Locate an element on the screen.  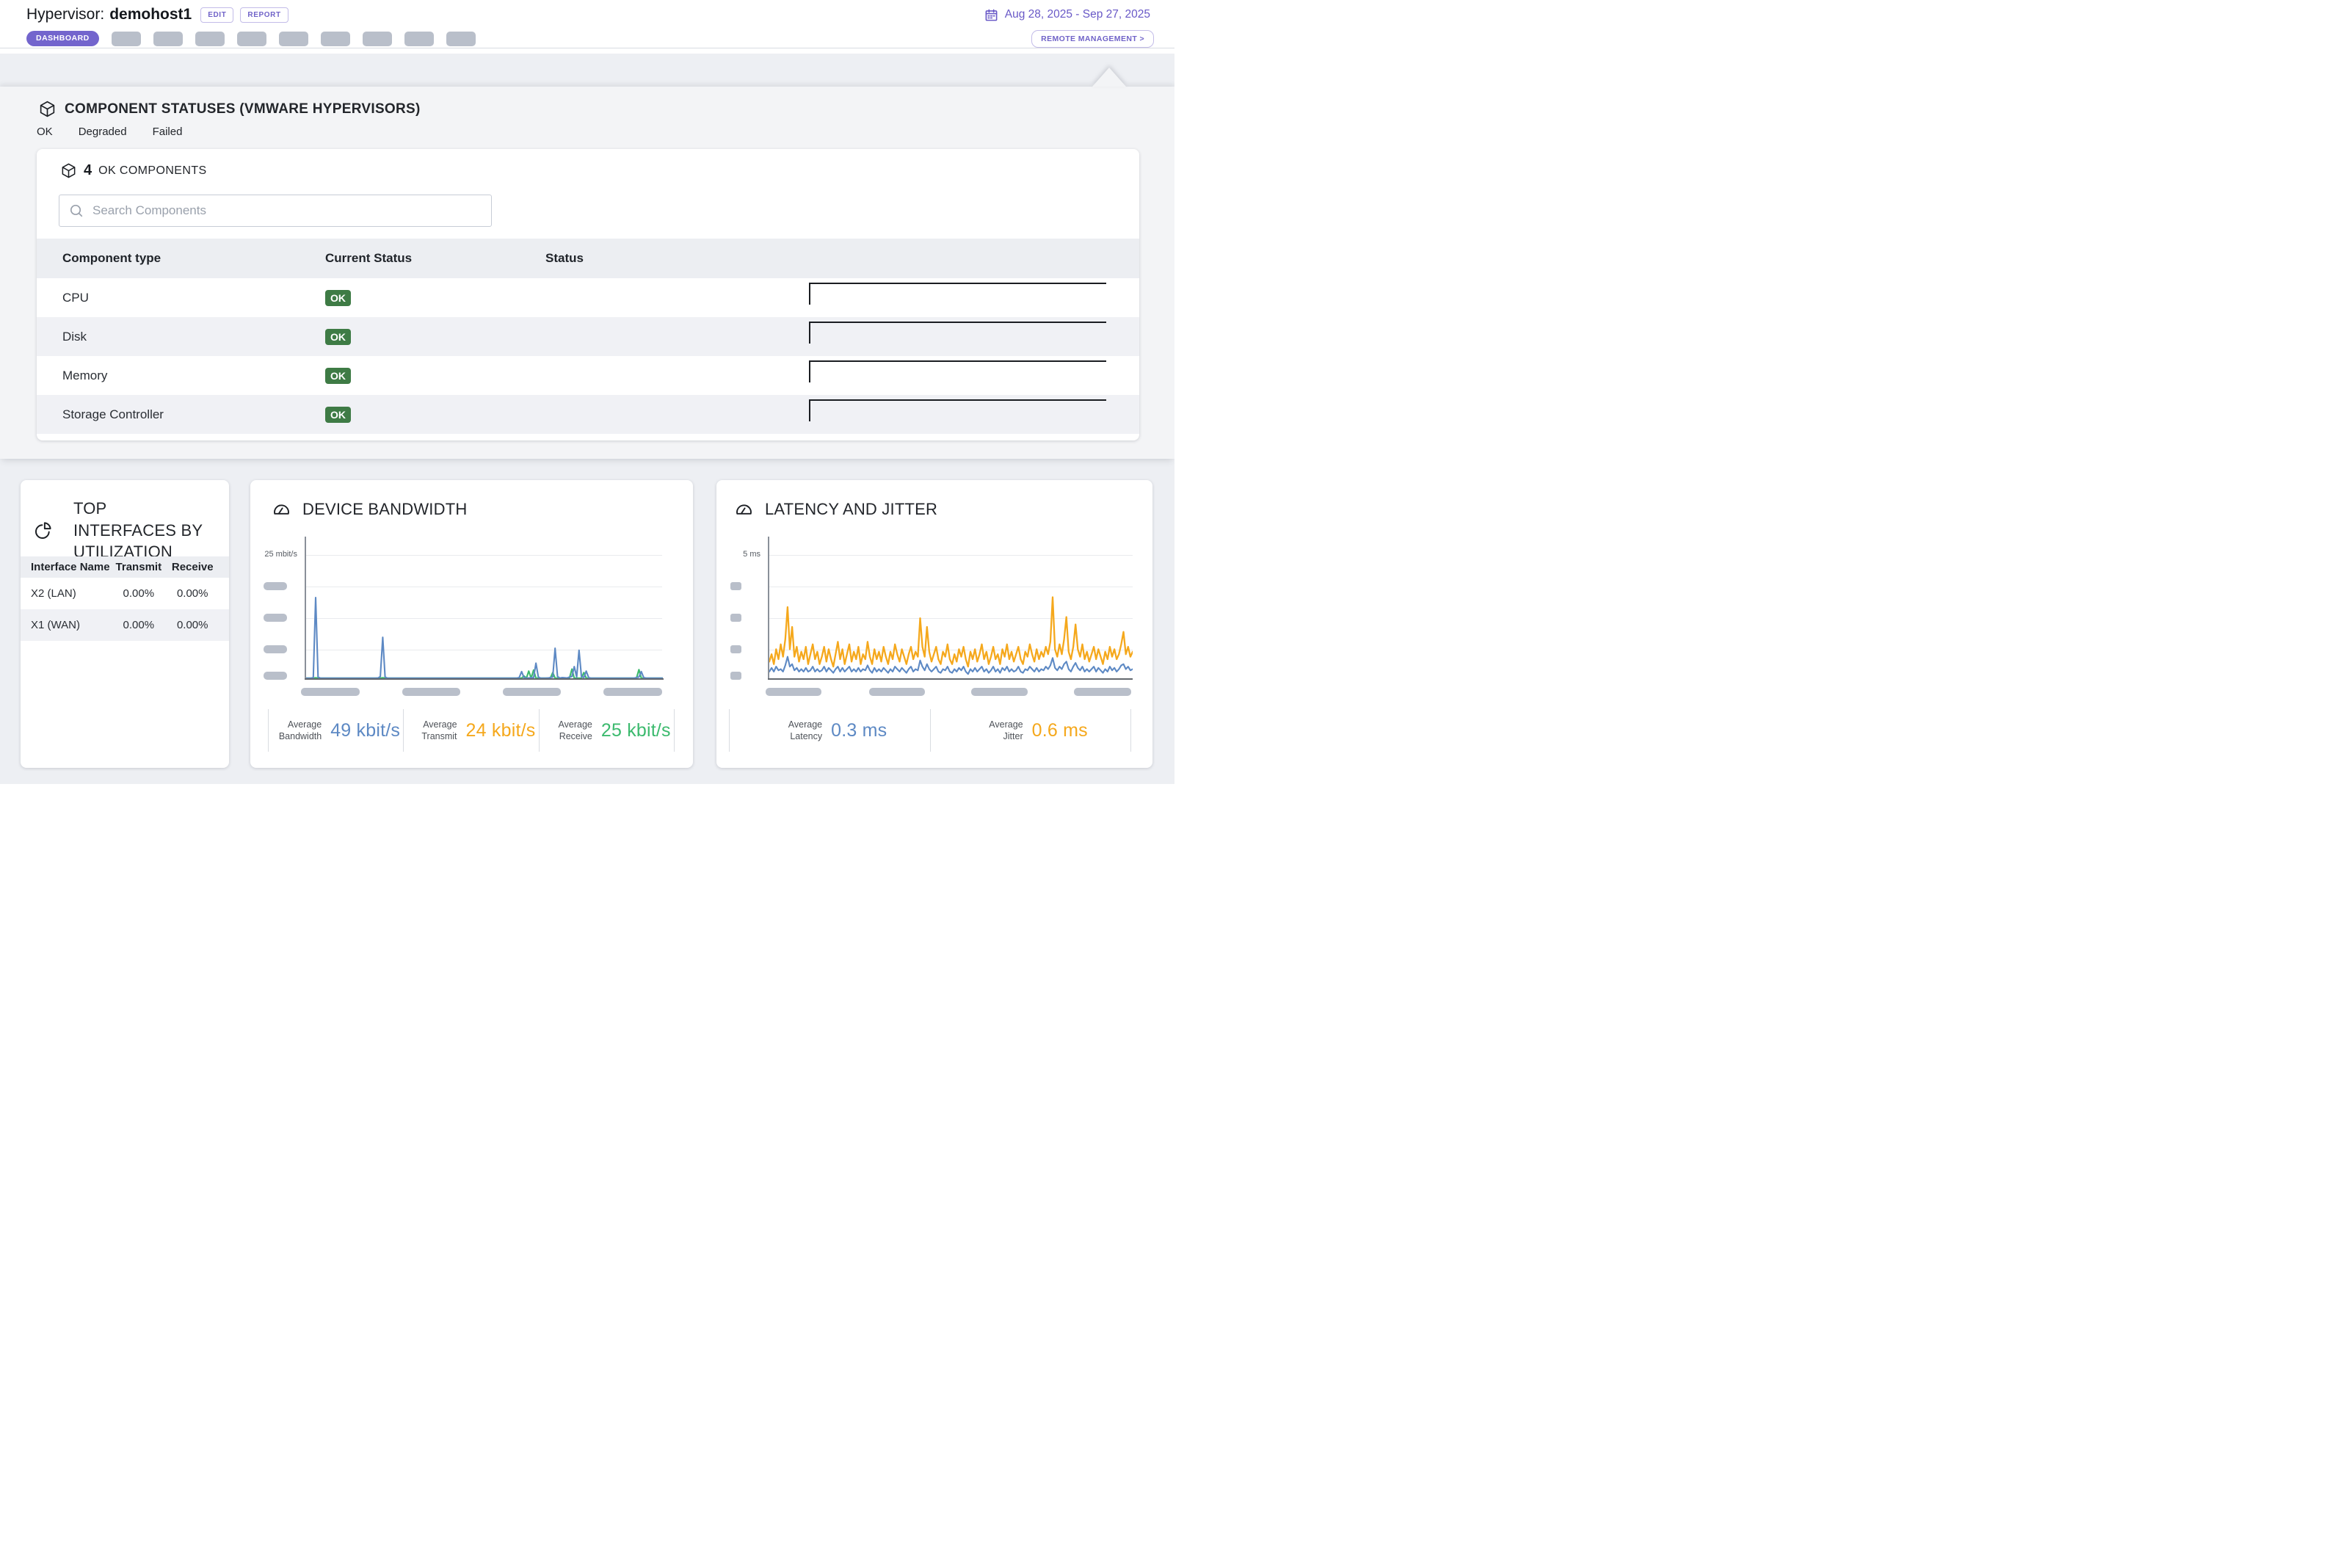
average-jitter-stat: Average Jitter 0.6 ms is located at coordinates (1030, 731).